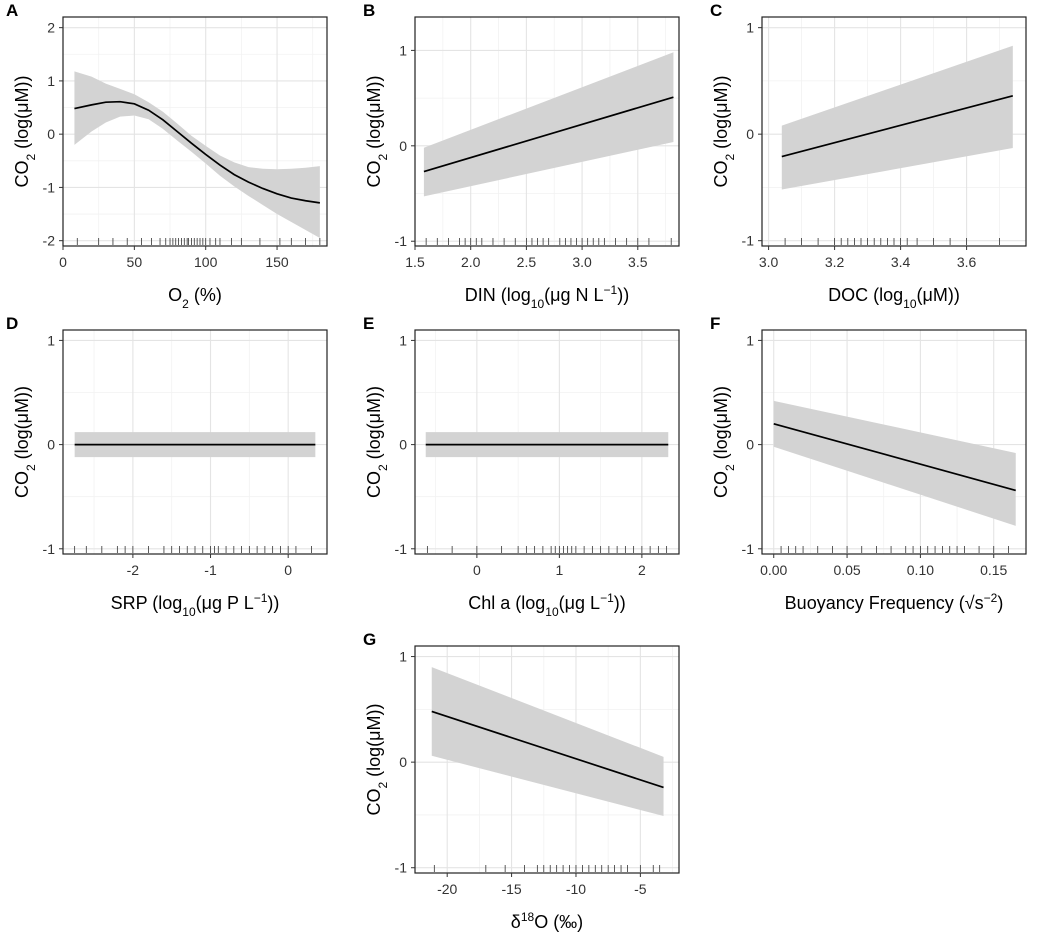 This screenshot has width=1045, height=937. What do you see at coordinates (894, 298) in the screenshot?
I see `x-axis-title: DOC (log10(μM))` at bounding box center [894, 298].